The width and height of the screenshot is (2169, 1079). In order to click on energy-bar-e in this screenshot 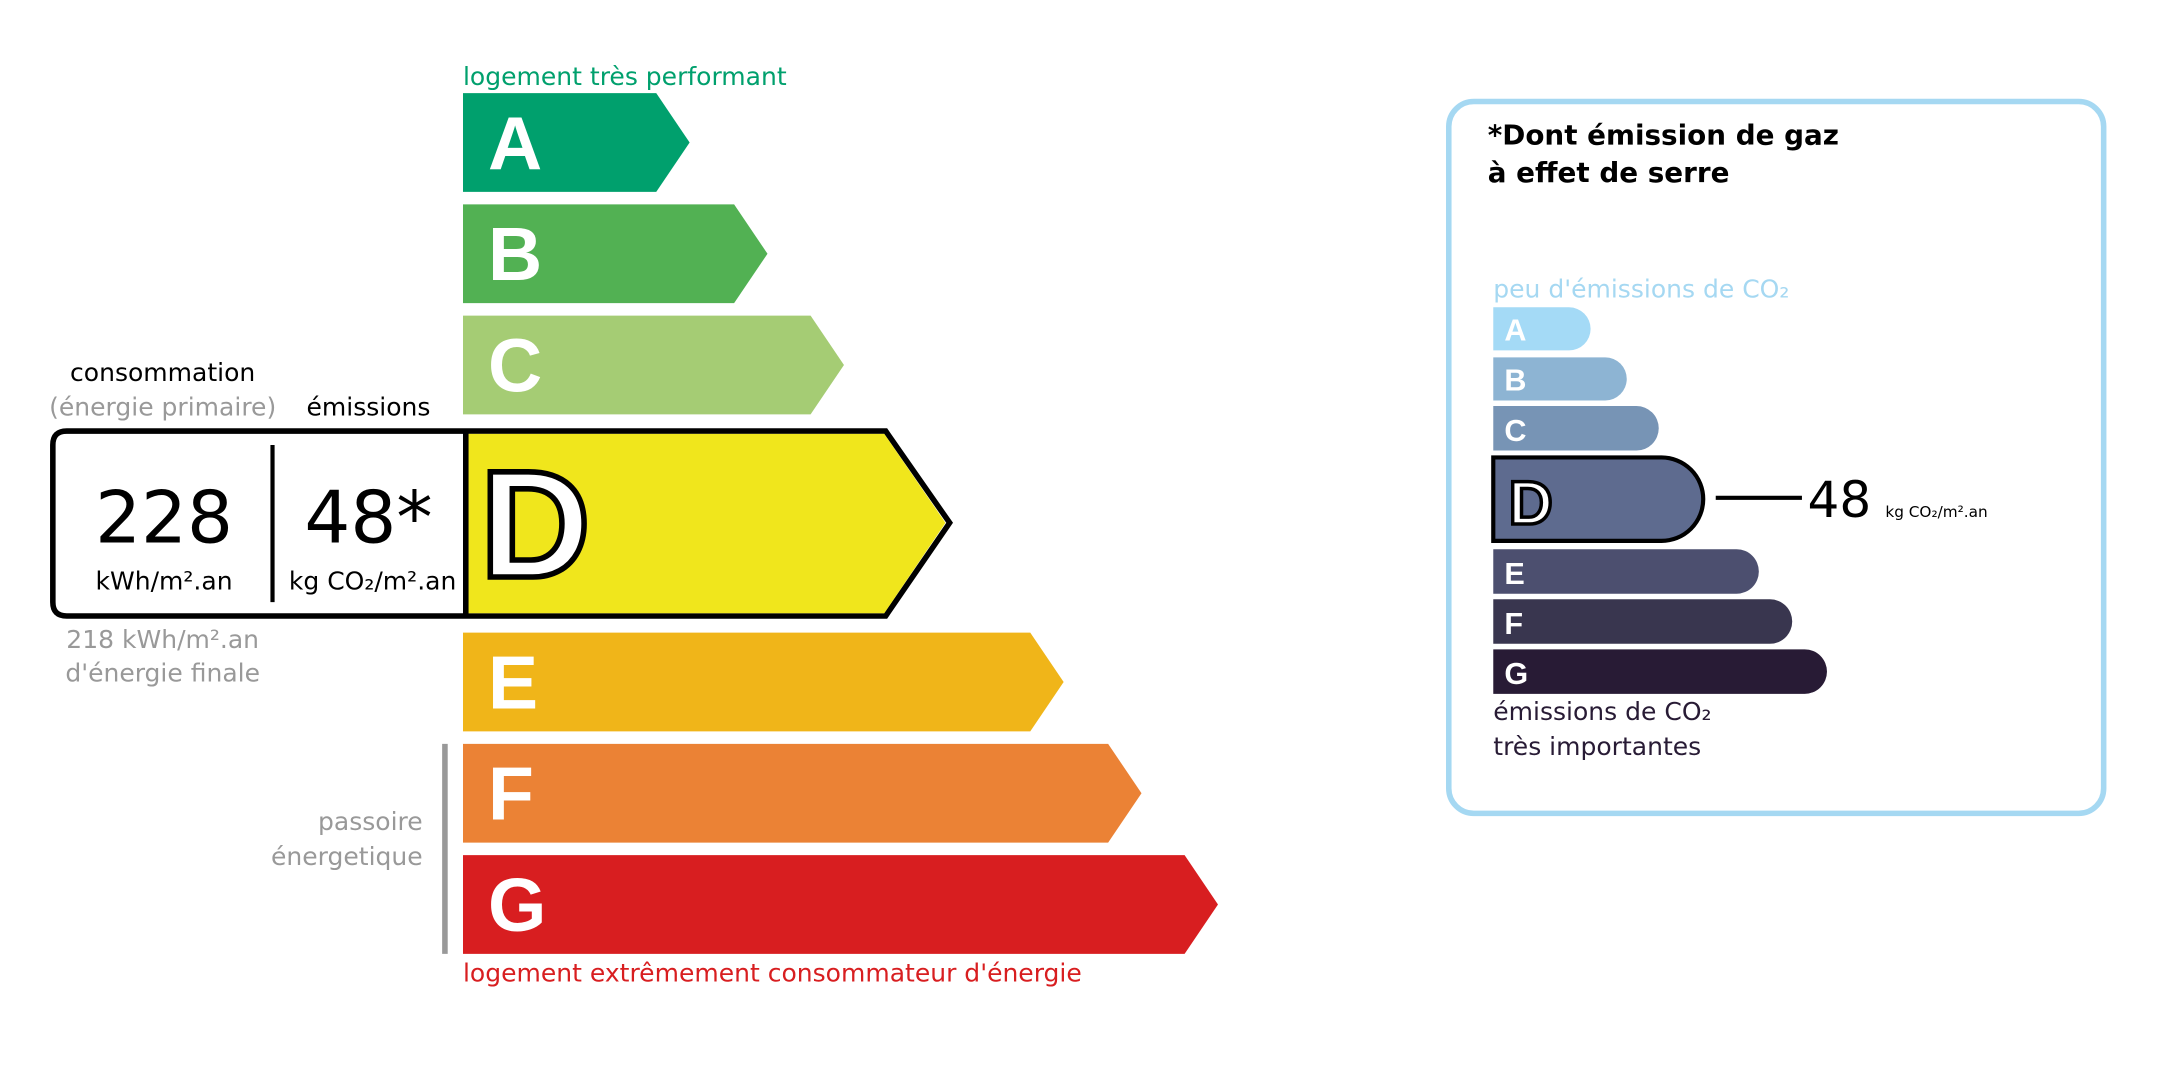, I will do `click(763, 682)`.